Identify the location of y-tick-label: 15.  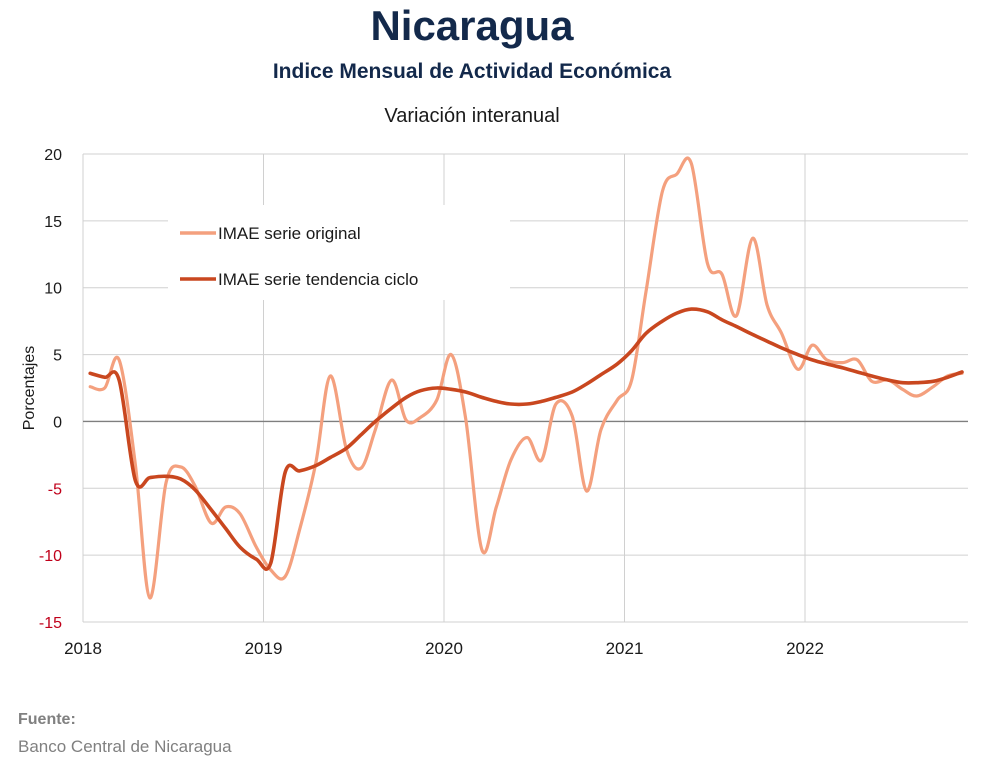
(53, 222).